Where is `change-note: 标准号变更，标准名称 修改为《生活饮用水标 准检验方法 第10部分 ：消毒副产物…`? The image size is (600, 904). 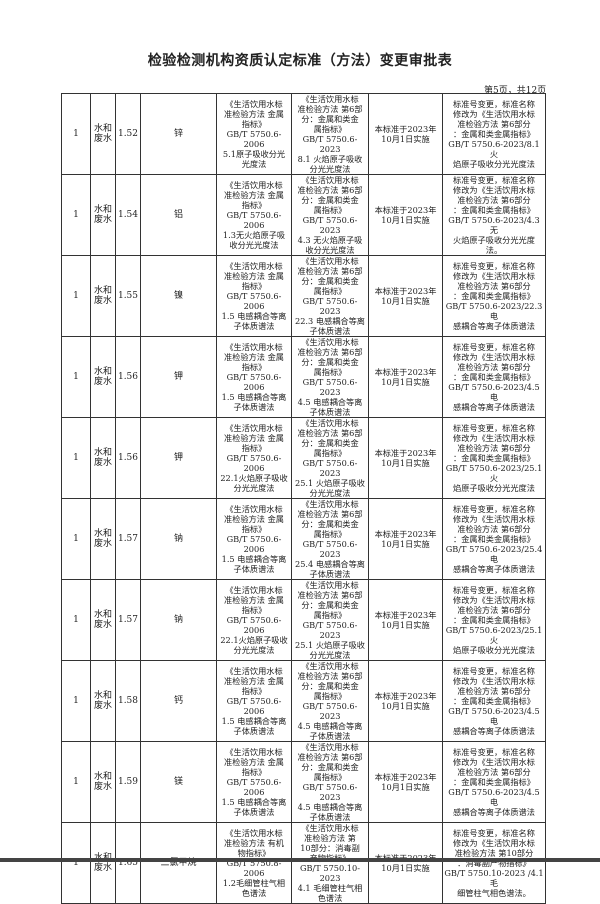 change-note: 标准号变更，标准名称 修改为《生活饮用水标 准检验方法 第10部分 ：消毒副产物… is located at coordinates (494, 863).